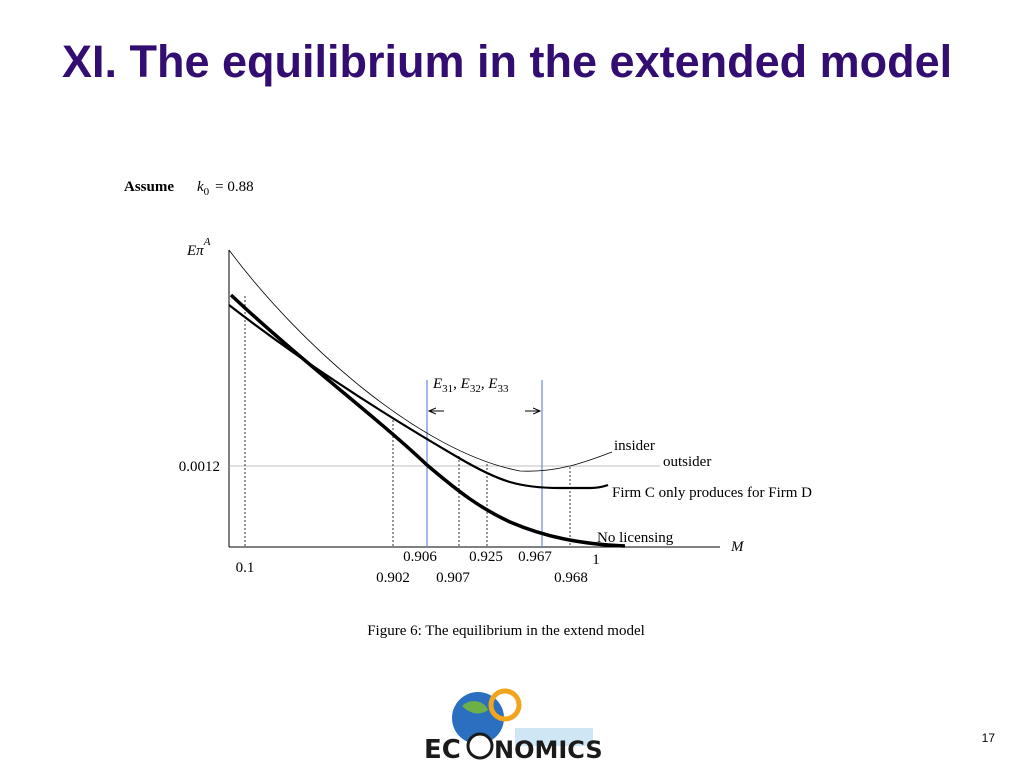  What do you see at coordinates (199, 467) in the screenshot?
I see `y-tick-label: 0.0012` at bounding box center [199, 467].